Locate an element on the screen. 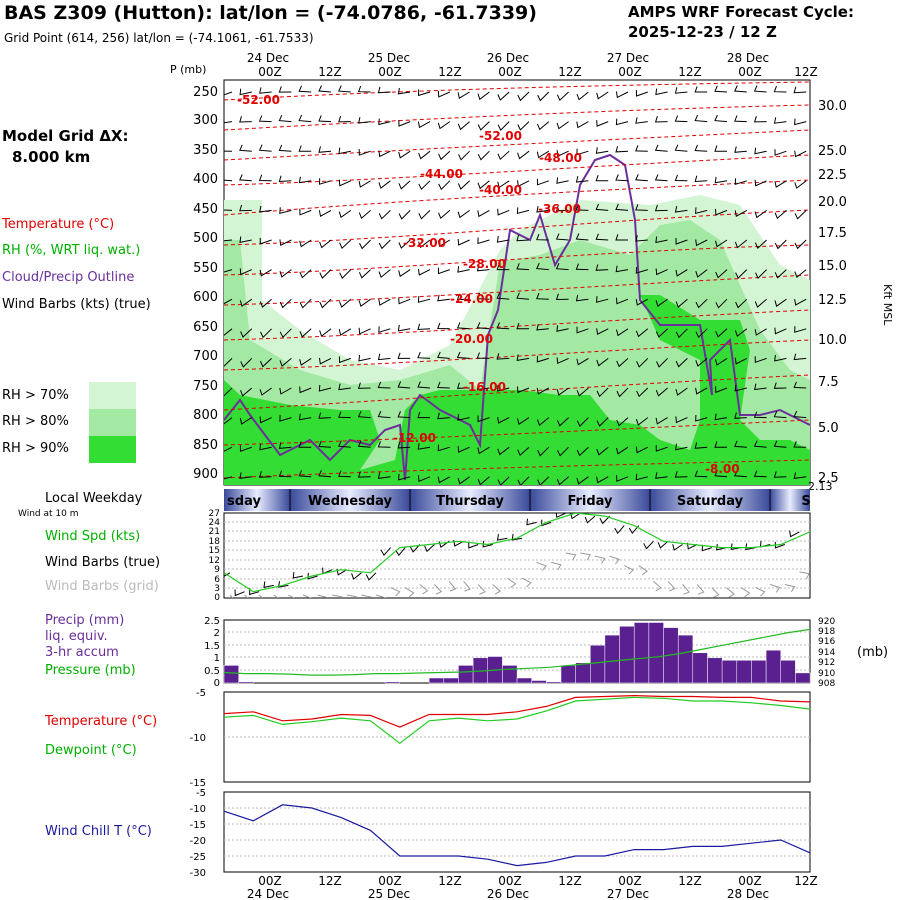 Image resolution: width=900 pixels, height=900 pixels. day-label: 25 Dec is located at coordinates (389, 893).